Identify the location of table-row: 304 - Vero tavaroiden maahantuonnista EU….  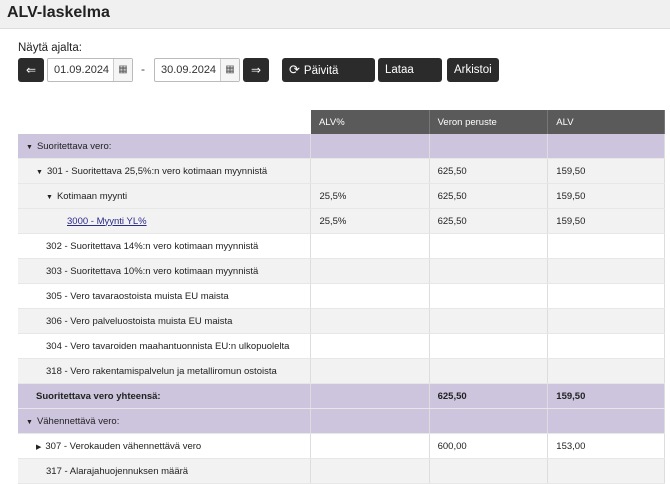
(341, 346).